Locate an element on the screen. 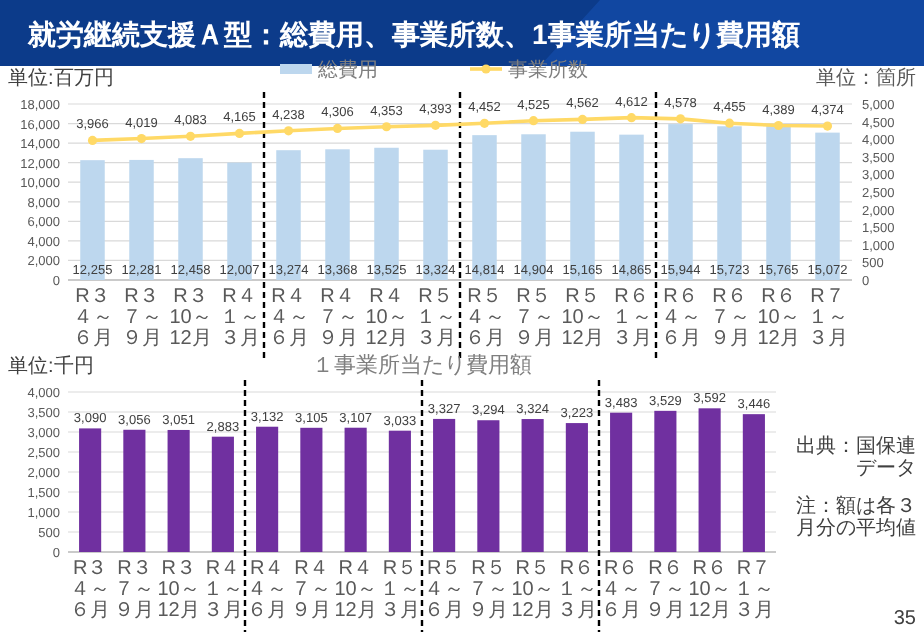 This screenshot has width=924, height=640. source-note: 出典：国保連データ is located at coordinates (856, 457).